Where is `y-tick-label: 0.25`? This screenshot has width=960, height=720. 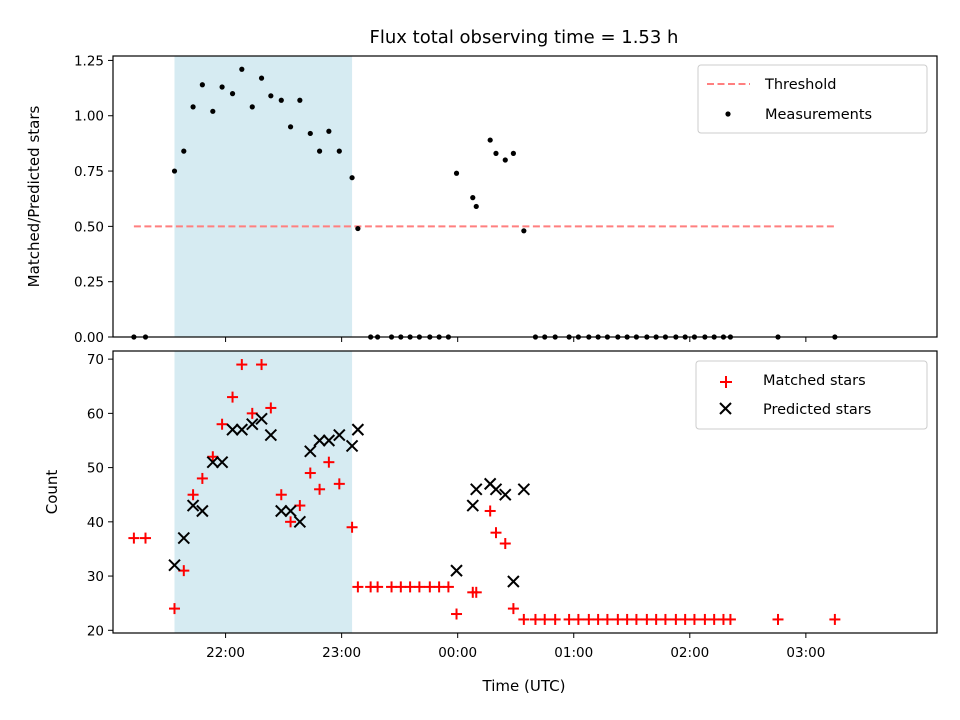 y-tick-label: 0.25 is located at coordinates (89, 283).